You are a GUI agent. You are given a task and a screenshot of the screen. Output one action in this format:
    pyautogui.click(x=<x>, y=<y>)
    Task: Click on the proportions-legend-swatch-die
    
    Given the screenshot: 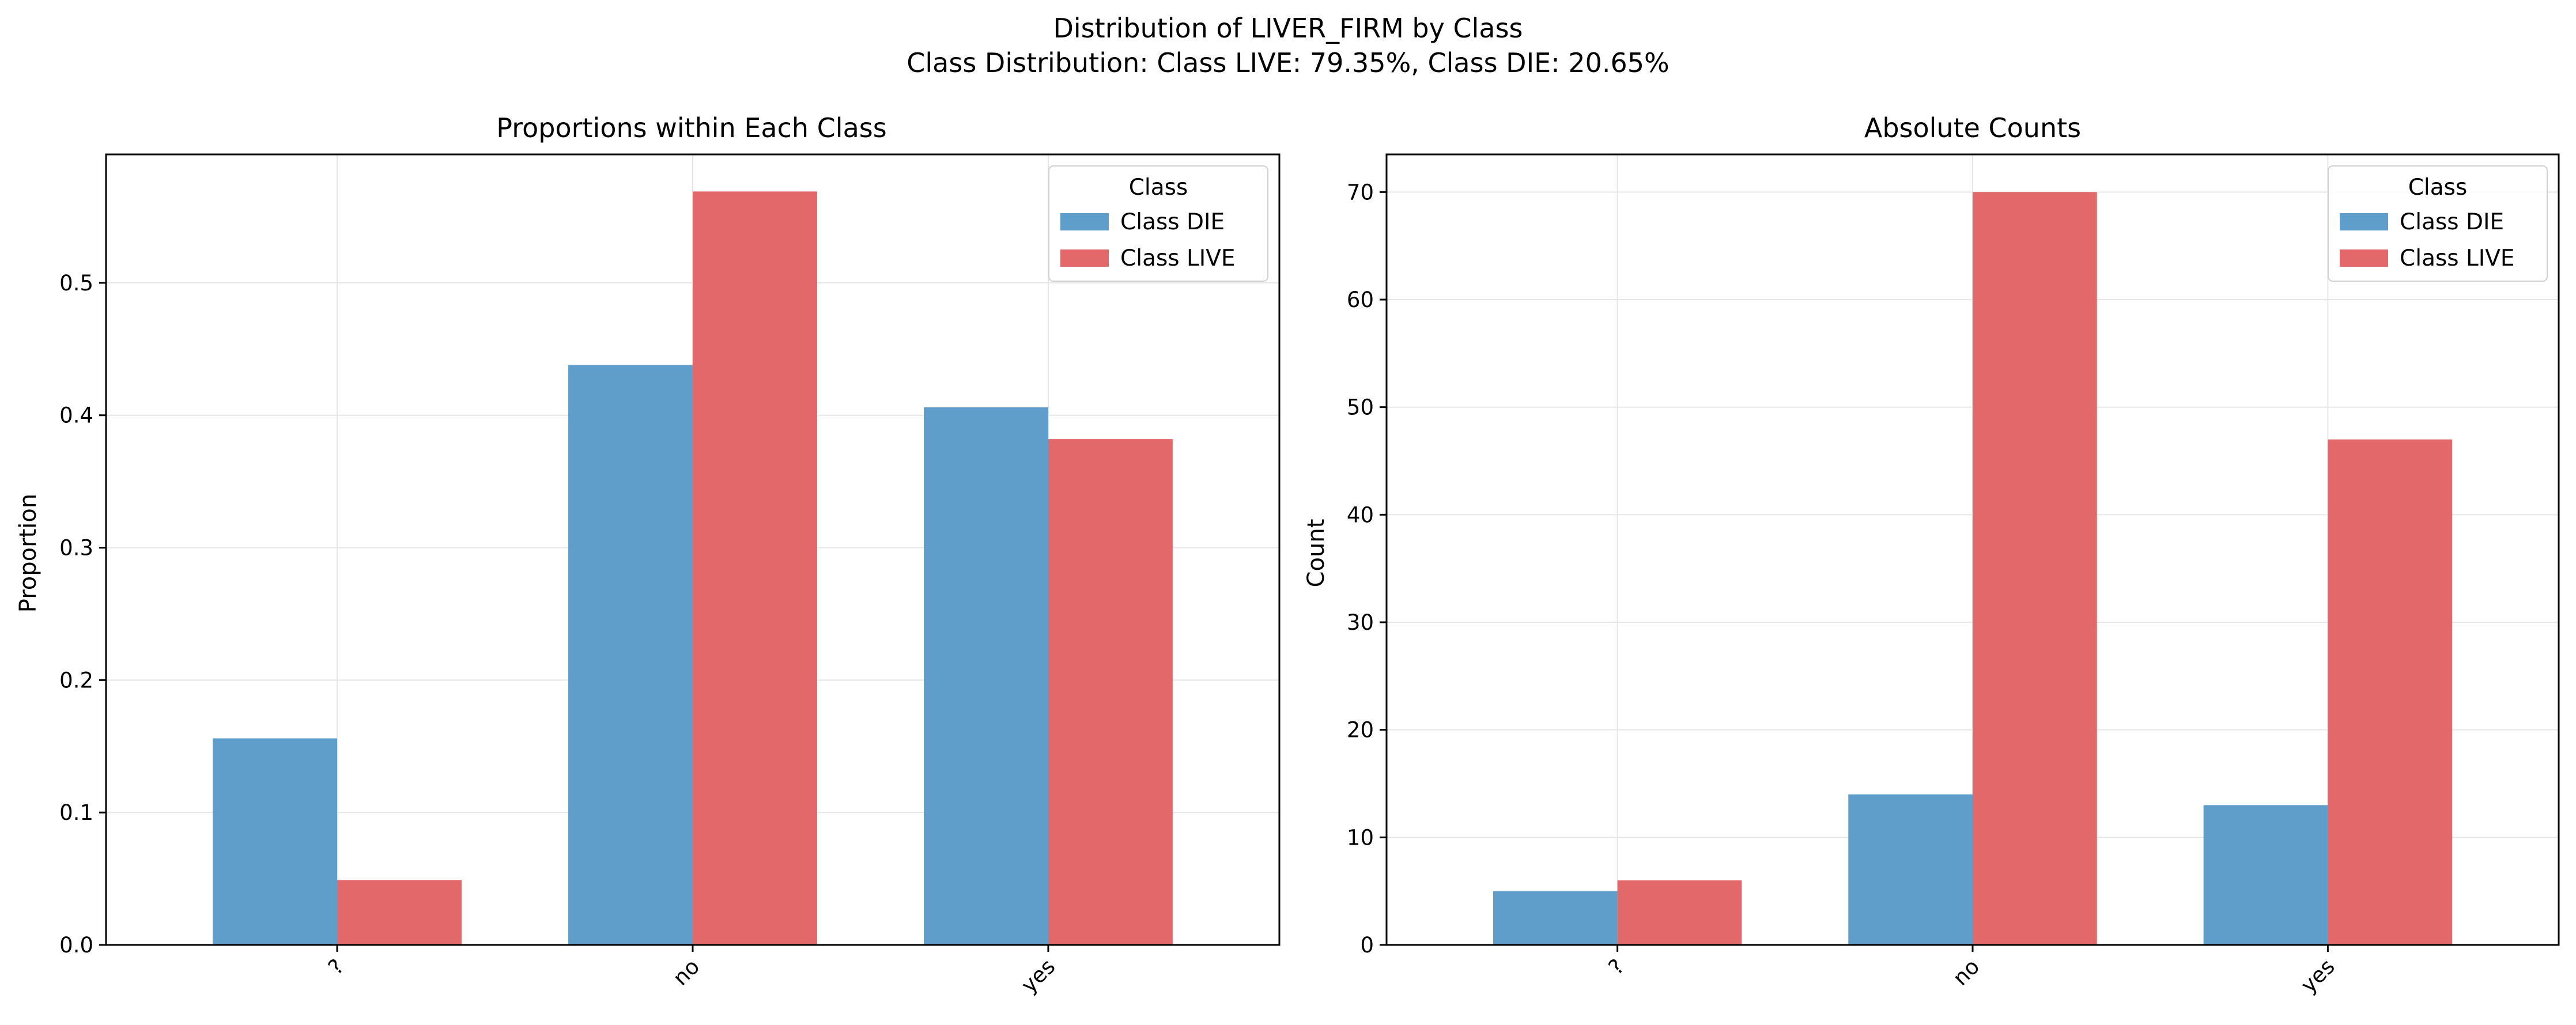 What is the action you would take?
    pyautogui.click(x=1084, y=221)
    